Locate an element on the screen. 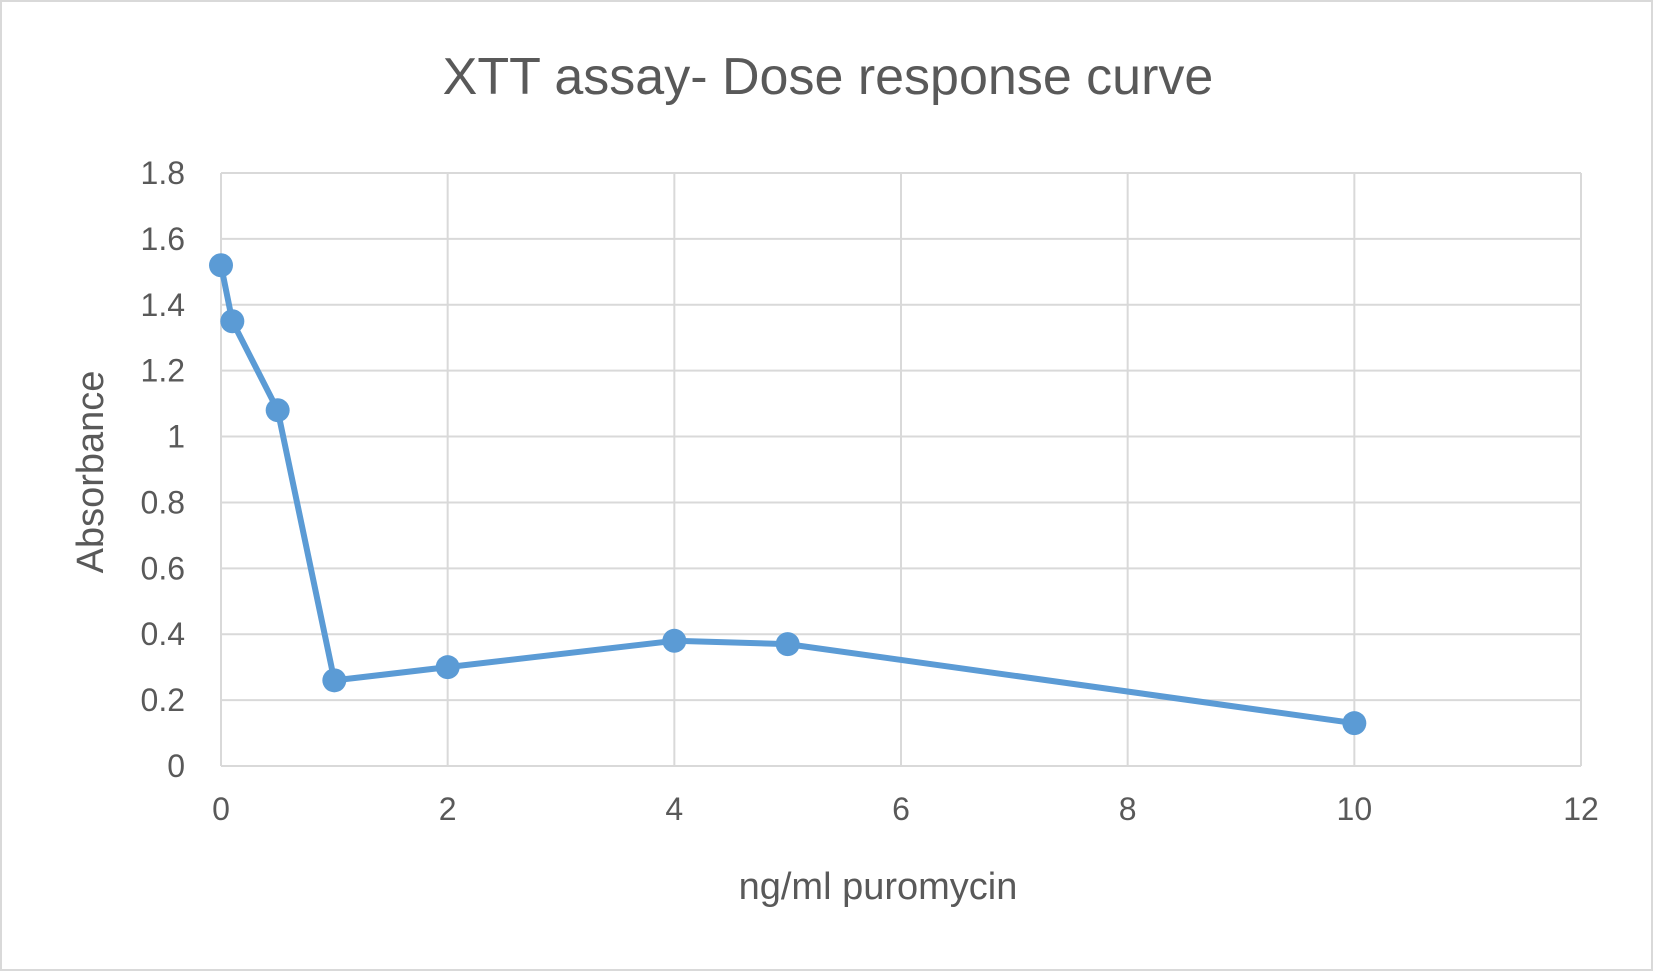 This screenshot has height=971, width=1653. y-tick-label: 1 is located at coordinates (176, 437).